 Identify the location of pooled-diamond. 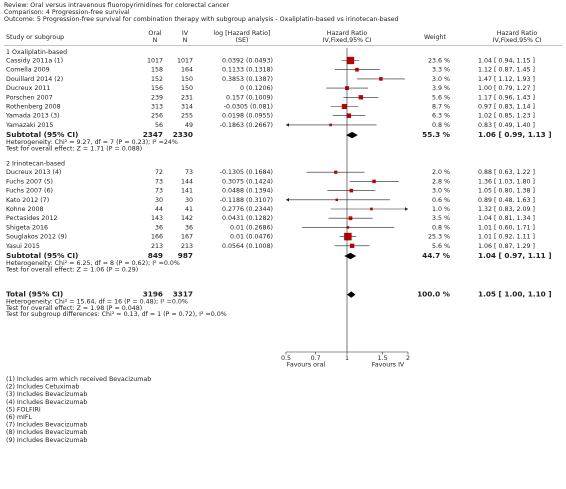
(352, 135).